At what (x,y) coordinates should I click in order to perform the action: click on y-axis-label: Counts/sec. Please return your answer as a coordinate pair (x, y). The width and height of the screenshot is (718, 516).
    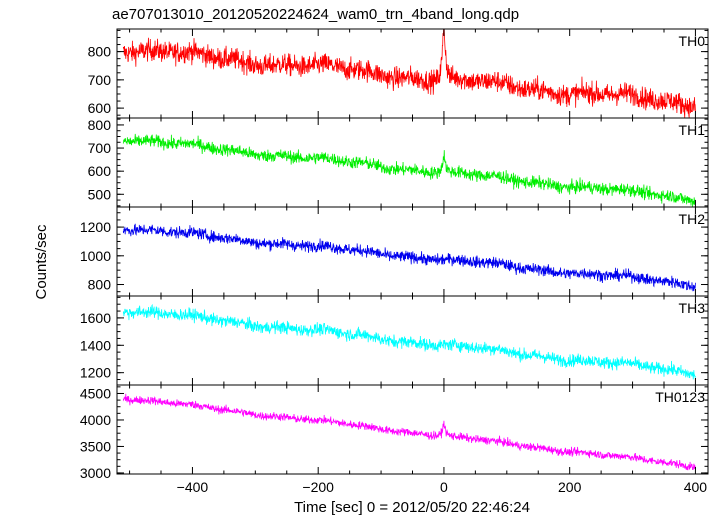
    Looking at the image, I should click on (41, 262).